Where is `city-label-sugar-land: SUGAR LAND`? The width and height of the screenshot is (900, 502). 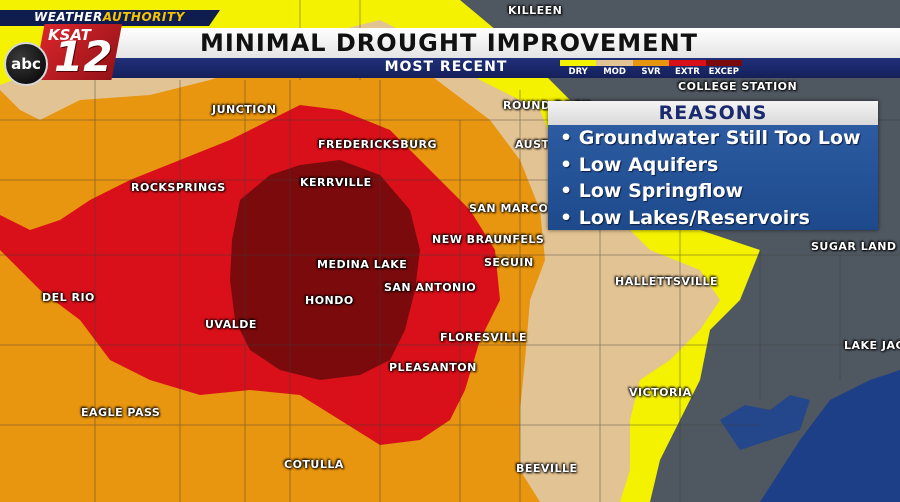
city-label-sugar-land: SUGAR LAND is located at coordinates (854, 246).